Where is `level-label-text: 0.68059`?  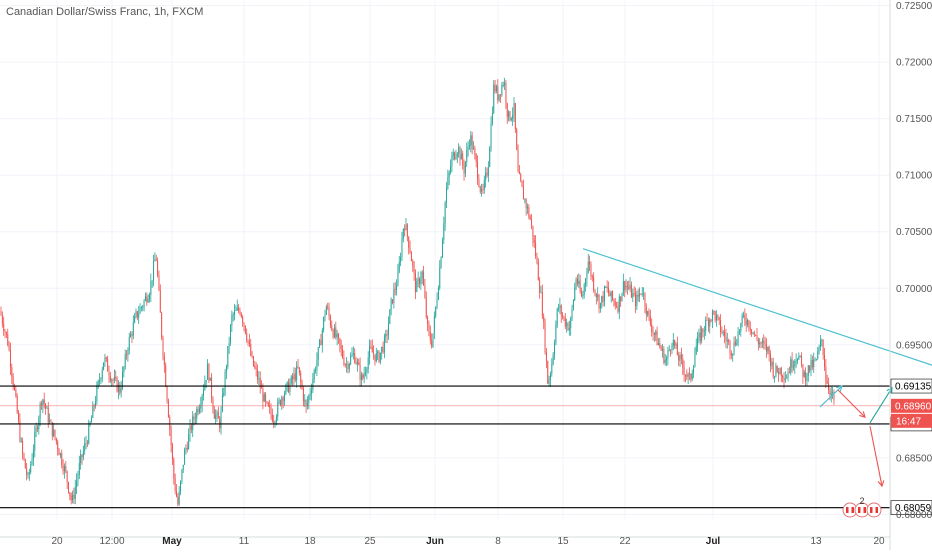
level-label-text: 0.68059 is located at coordinates (913, 508).